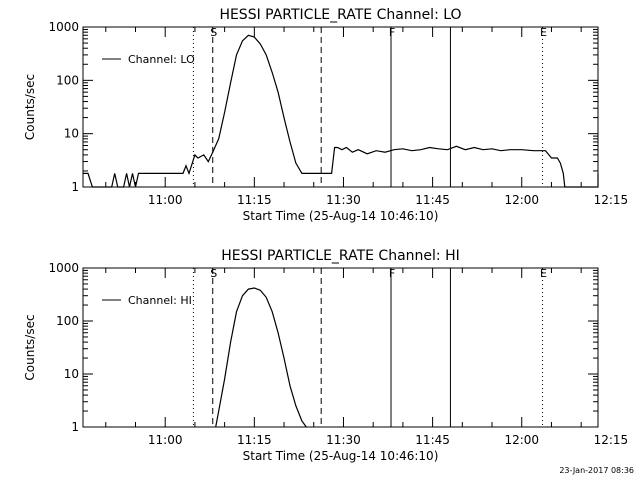  Describe the element at coordinates (161, 59) in the screenshot. I see `legend-label: Channel: LO` at that location.